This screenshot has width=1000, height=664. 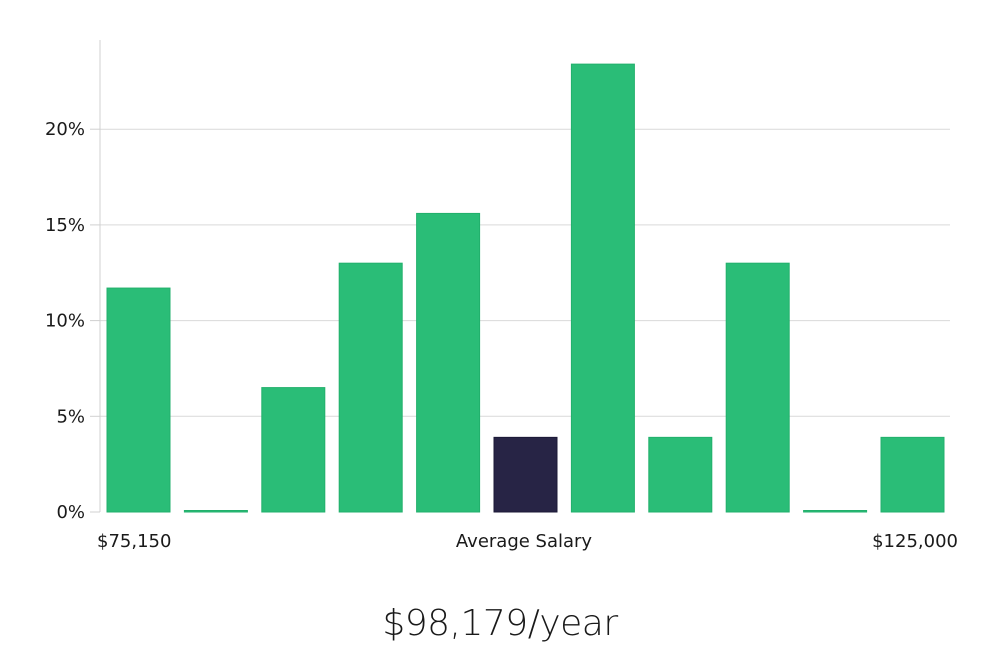 I want to click on y-tick-label: 0%, so click(x=70, y=512).